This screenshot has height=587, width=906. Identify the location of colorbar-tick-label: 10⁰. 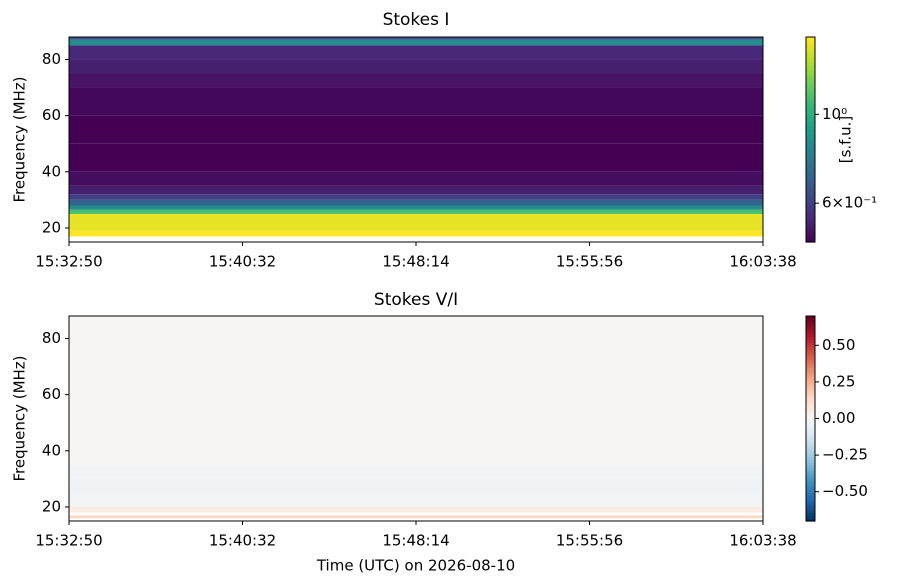
(834, 114).